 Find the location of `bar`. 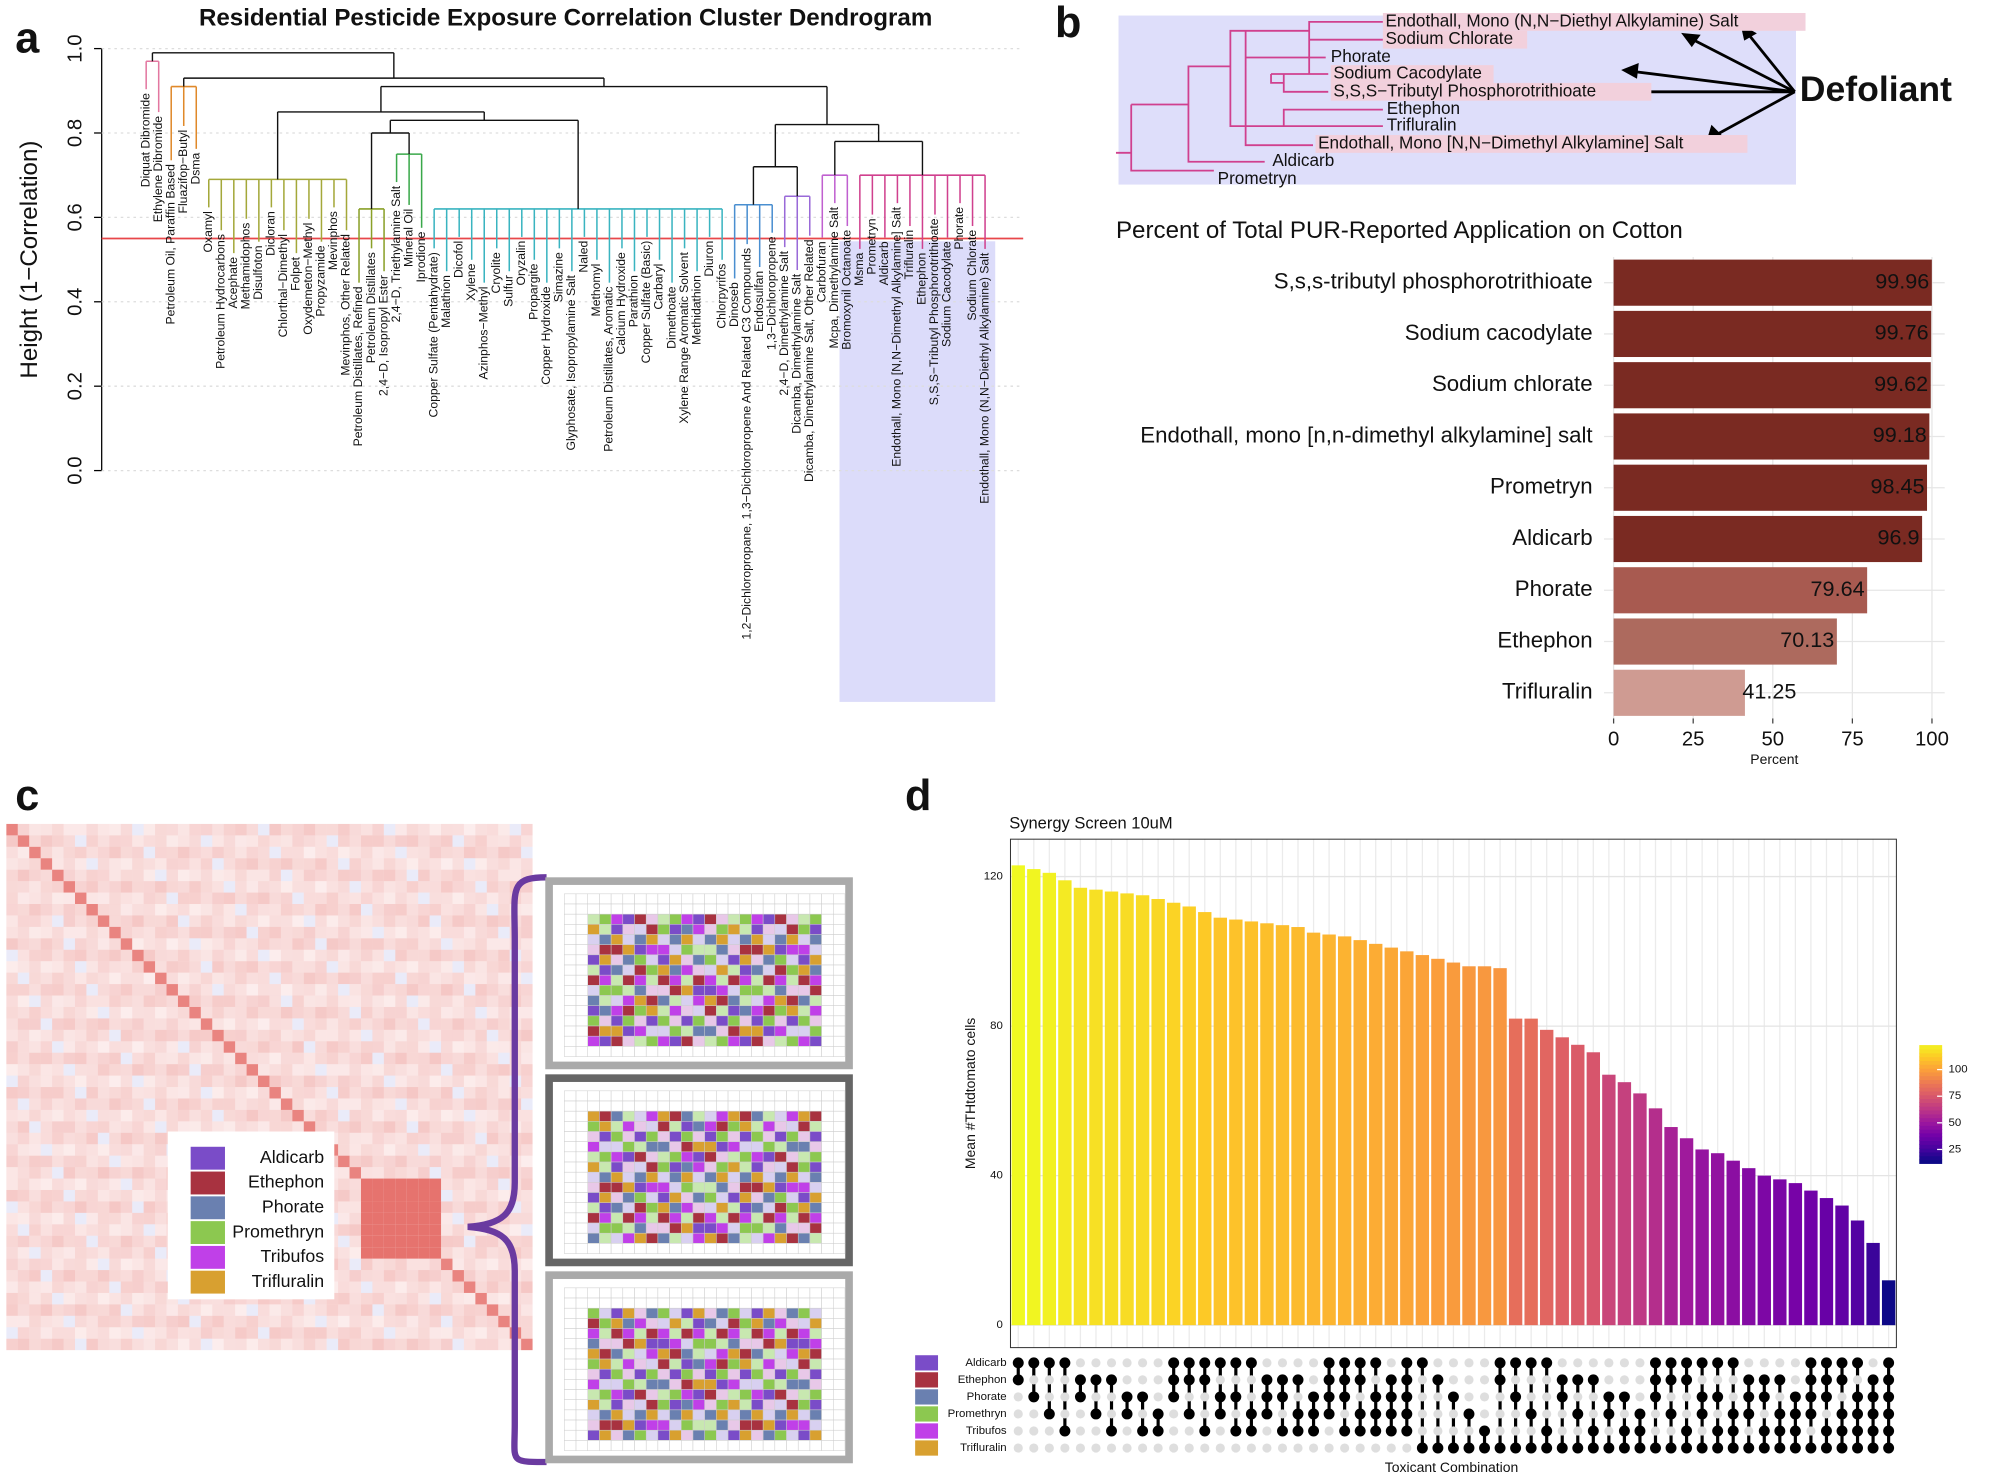

bar is located at coordinates (1768, 539).